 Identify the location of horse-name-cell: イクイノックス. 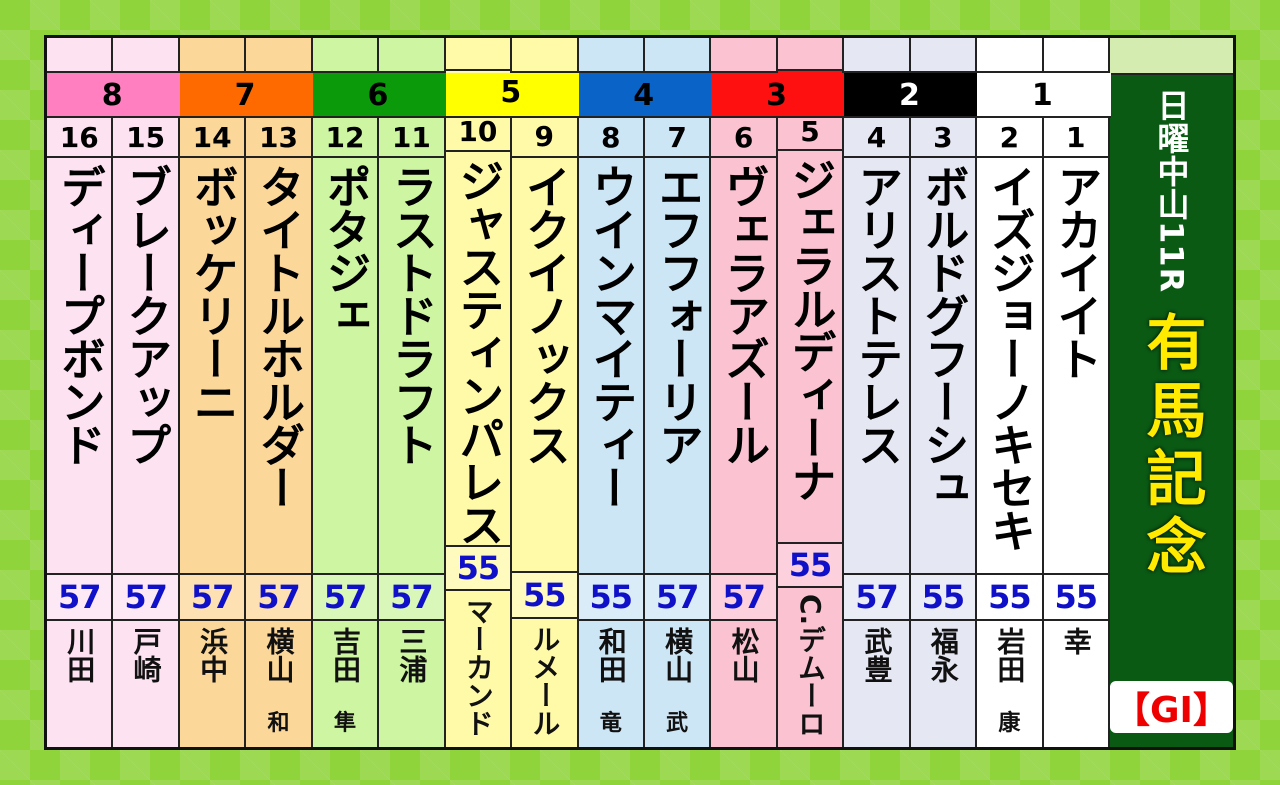
(544, 366).